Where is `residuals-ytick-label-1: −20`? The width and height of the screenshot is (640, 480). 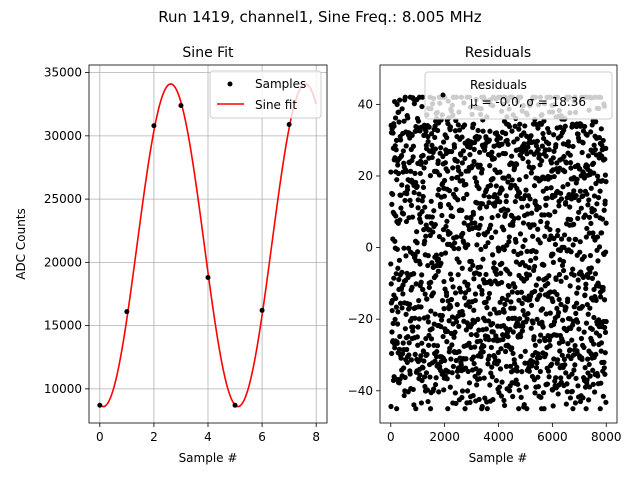 residuals-ytick-label-1: −20 is located at coordinates (360, 319).